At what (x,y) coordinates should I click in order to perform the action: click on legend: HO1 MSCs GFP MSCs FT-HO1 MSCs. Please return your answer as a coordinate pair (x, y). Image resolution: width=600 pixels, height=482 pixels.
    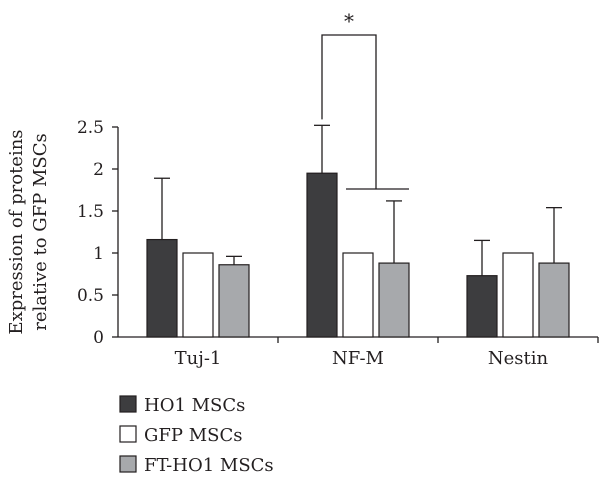
    Looking at the image, I should click on (196, 435).